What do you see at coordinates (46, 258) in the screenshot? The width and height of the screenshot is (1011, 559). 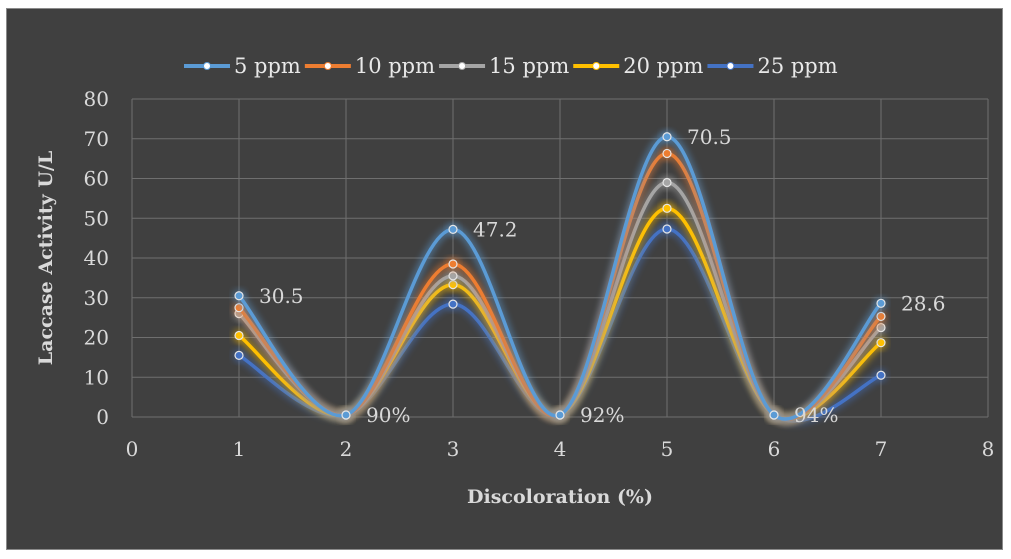 I see `y-axis-title: Laccase Activity U/L` at bounding box center [46, 258].